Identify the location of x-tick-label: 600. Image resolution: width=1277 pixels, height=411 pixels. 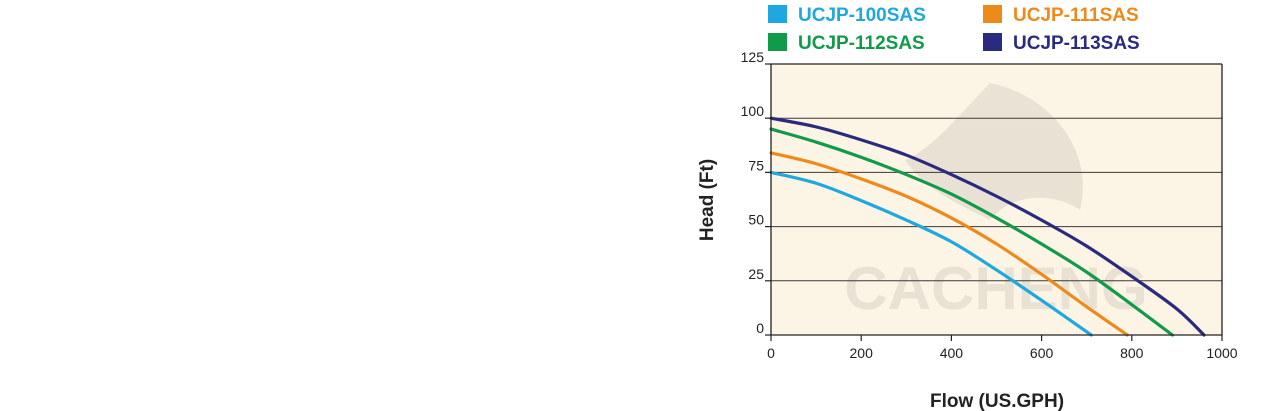
(1042, 353).